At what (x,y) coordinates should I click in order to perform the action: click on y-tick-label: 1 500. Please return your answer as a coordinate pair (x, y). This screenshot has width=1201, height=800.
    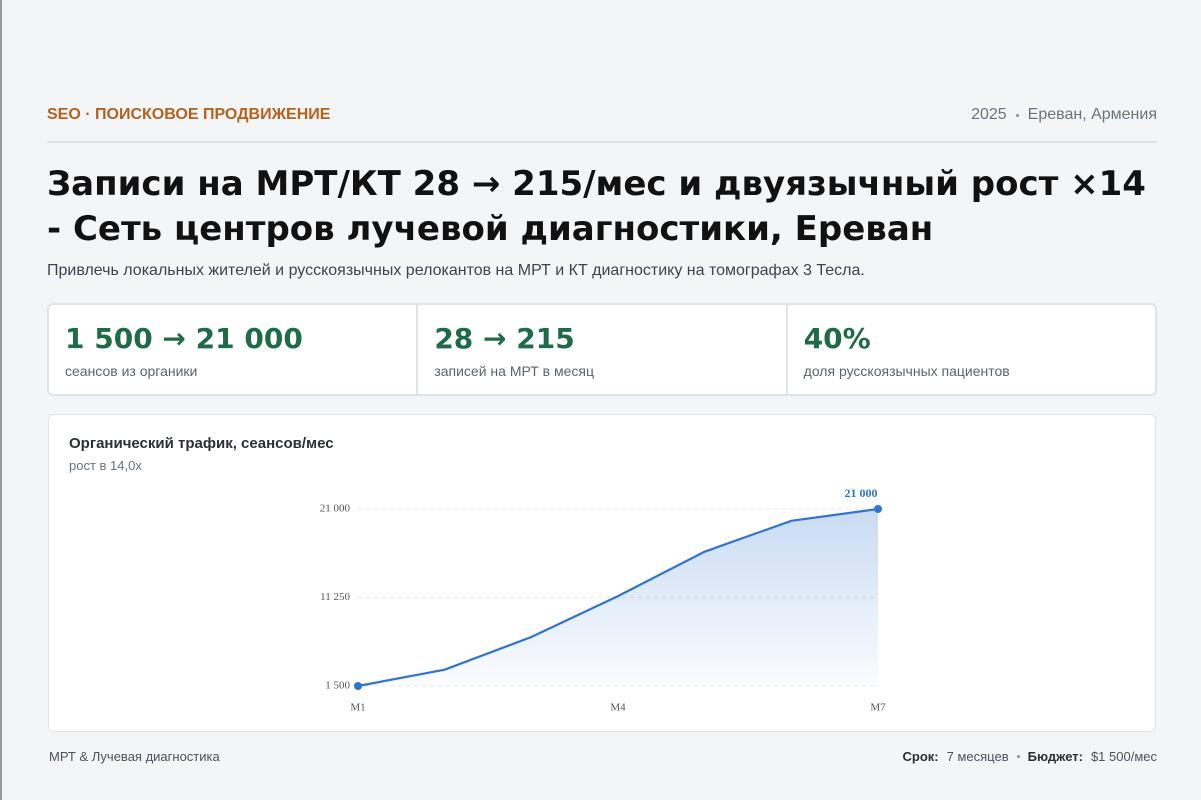
    Looking at the image, I should click on (337, 686).